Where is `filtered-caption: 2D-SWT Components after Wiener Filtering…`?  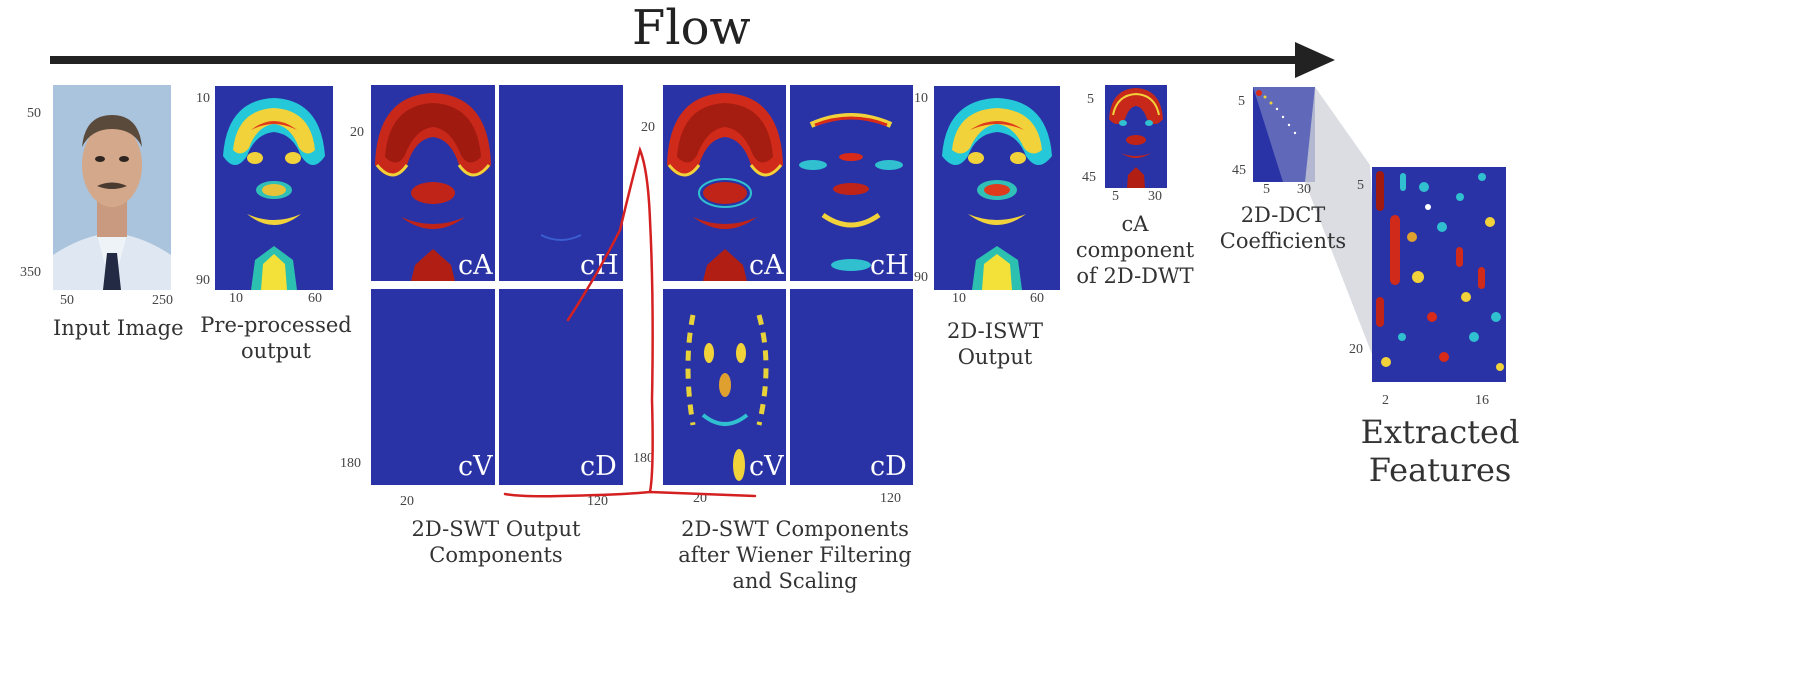
filtered-caption: 2D-SWT Components after Wiener Filtering… is located at coordinates (795, 555).